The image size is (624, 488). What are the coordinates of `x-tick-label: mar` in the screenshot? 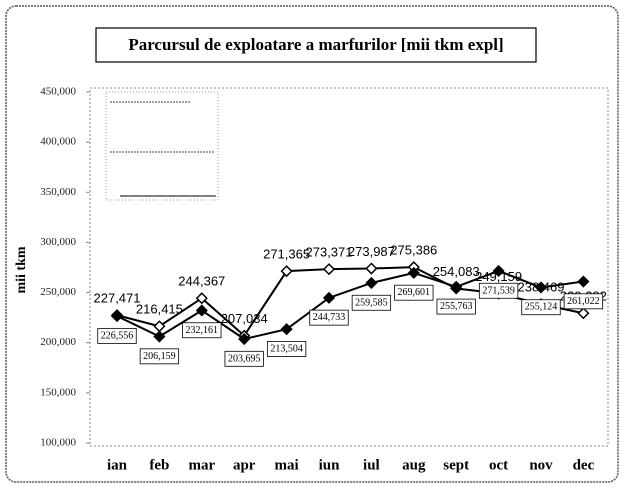 It's located at (201, 465).